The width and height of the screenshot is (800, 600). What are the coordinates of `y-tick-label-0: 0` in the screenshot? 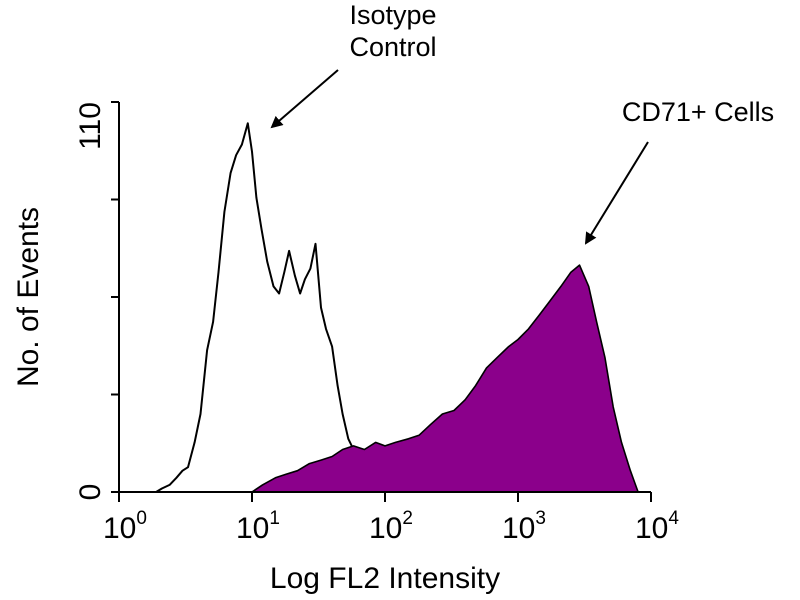 It's located at (90, 492).